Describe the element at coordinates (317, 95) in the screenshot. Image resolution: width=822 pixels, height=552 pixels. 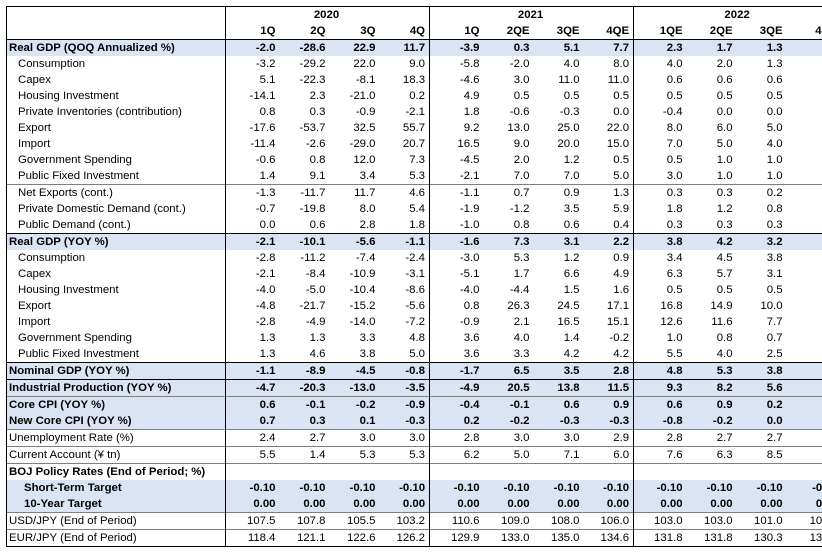
I see `value-cell: 2.3` at that location.